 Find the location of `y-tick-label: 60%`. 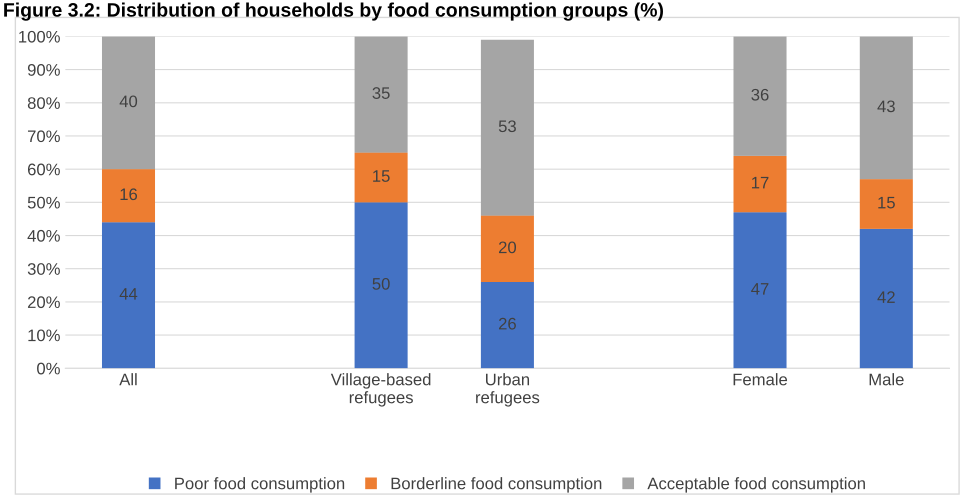

y-tick-label: 60% is located at coordinates (44, 170).